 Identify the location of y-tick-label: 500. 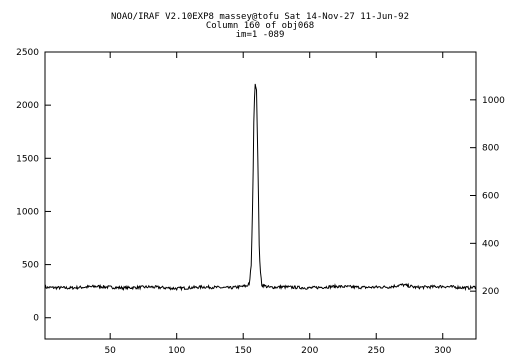
(30, 266).